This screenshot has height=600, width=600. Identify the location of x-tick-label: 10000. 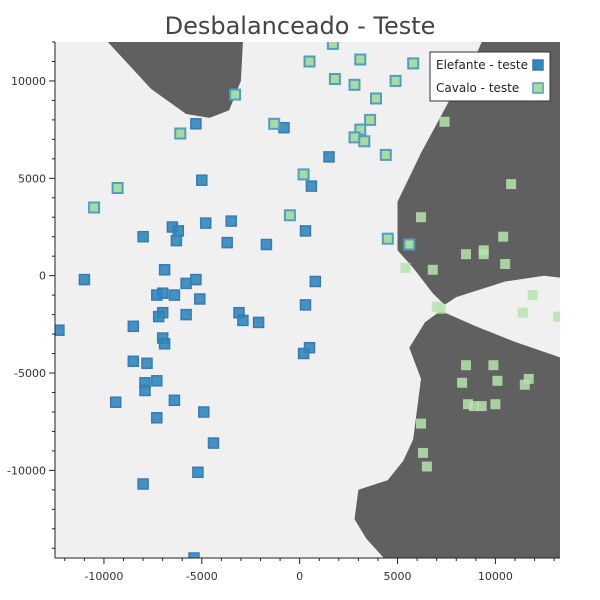
(495, 576).